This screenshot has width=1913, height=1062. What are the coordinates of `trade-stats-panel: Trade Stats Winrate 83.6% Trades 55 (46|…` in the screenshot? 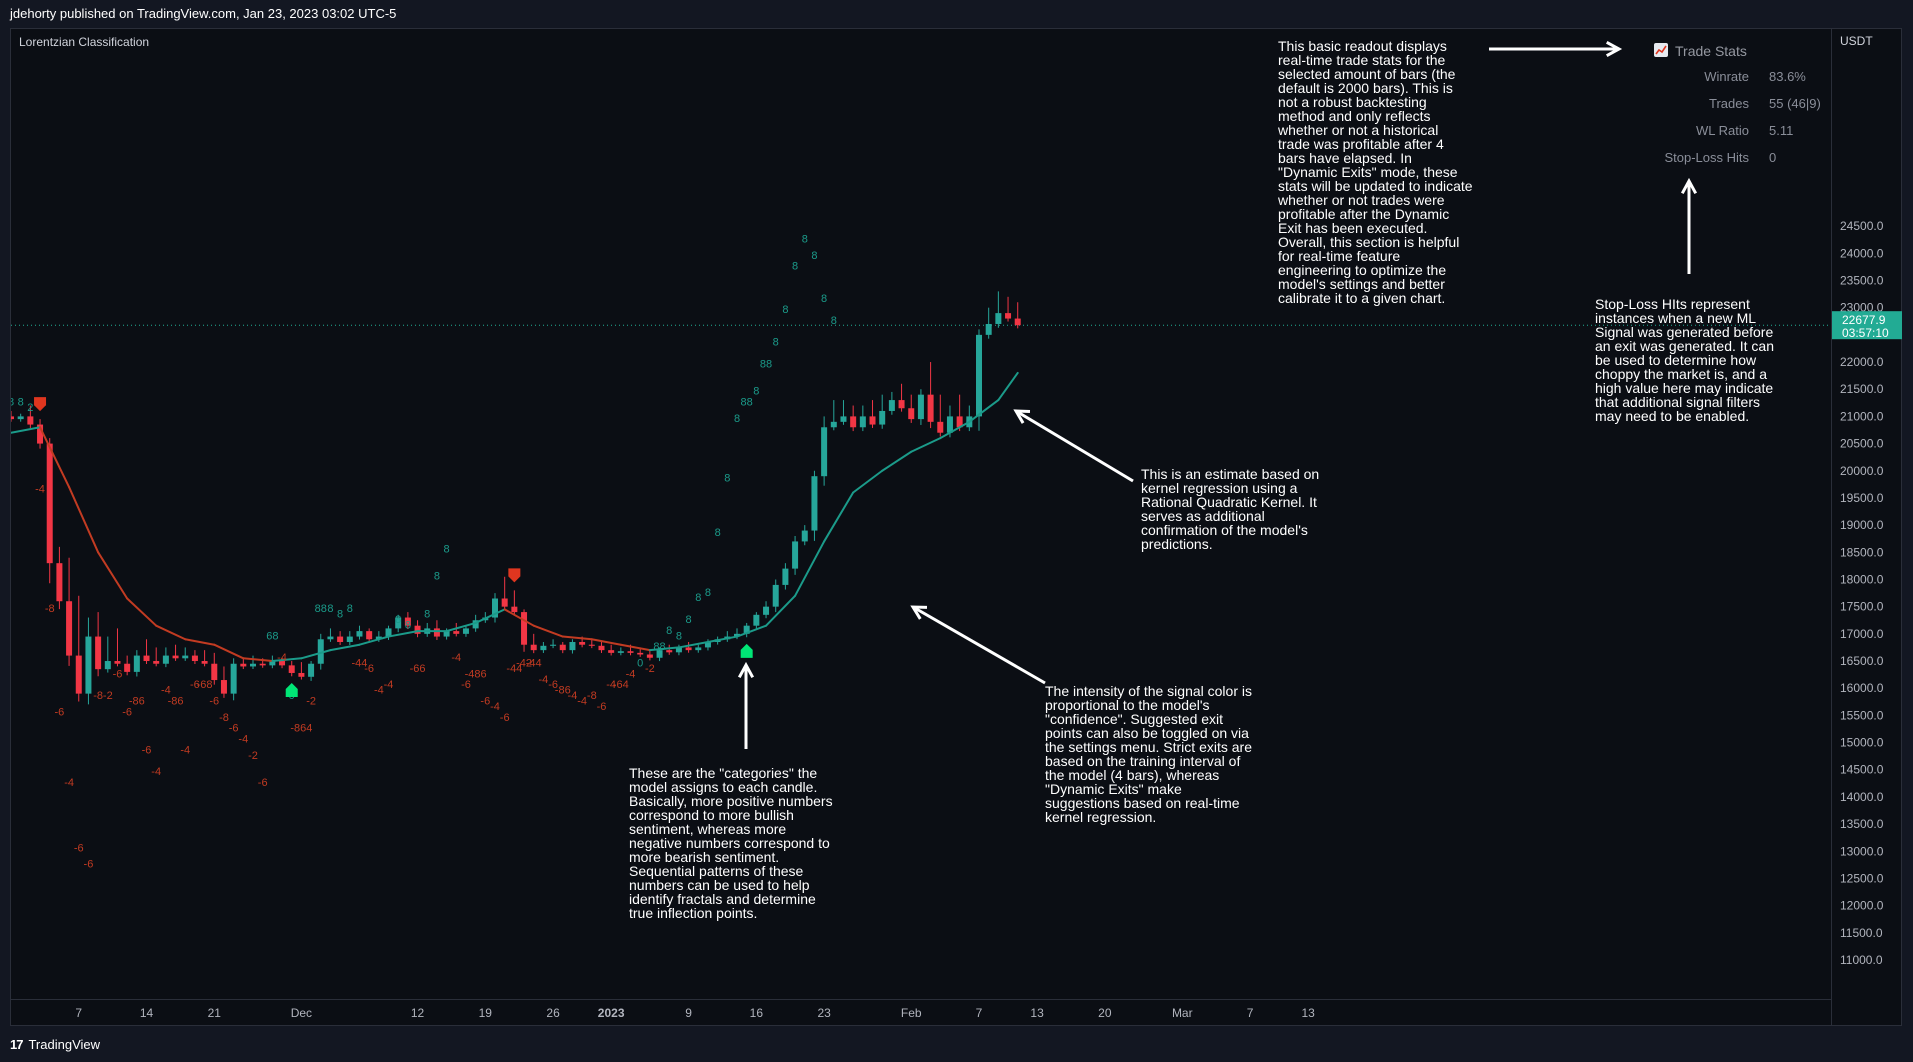 It's located at (1734, 105).